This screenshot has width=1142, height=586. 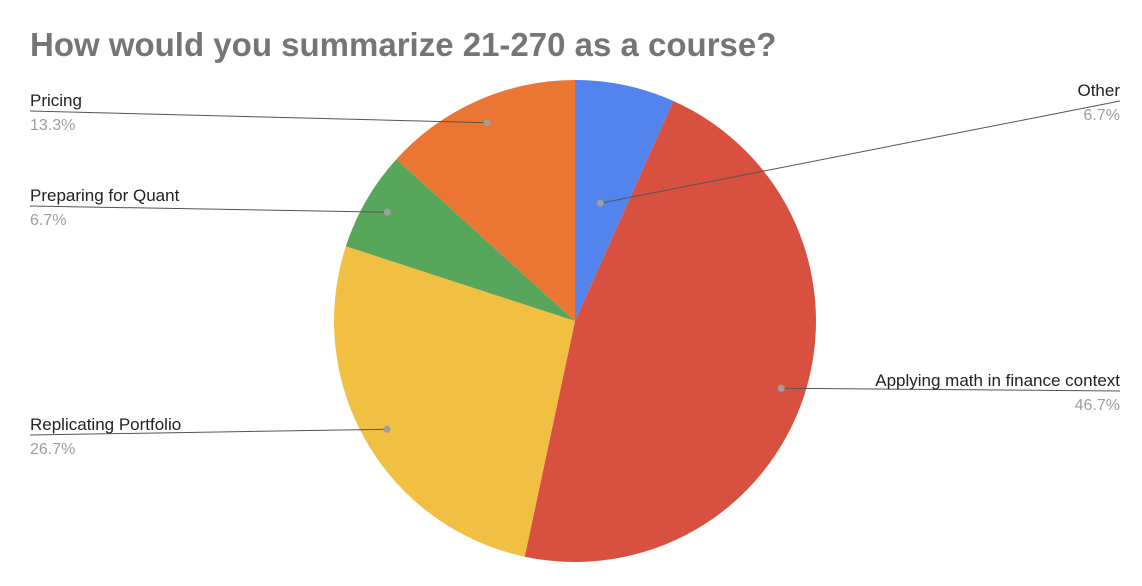 What do you see at coordinates (860, 152) in the screenshot?
I see `leader-line-other` at bounding box center [860, 152].